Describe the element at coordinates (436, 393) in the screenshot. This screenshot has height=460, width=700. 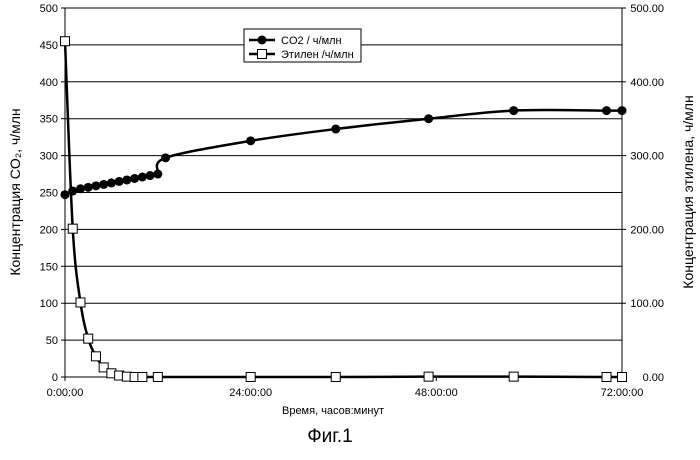
I see `x-tick-label: 48:00:00` at that location.